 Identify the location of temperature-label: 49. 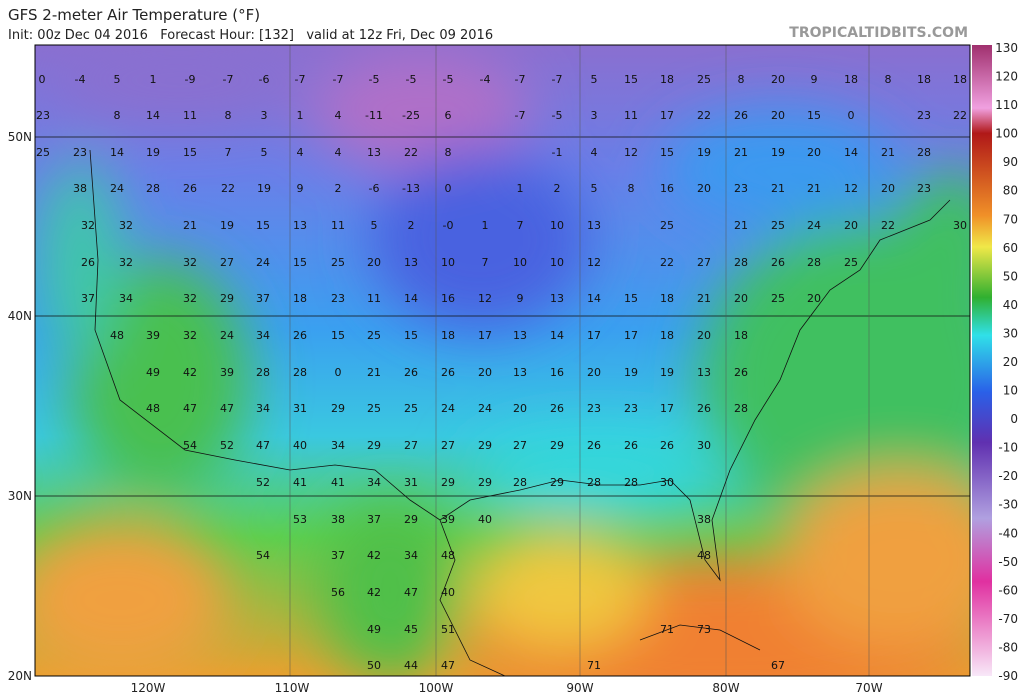
(374, 629).